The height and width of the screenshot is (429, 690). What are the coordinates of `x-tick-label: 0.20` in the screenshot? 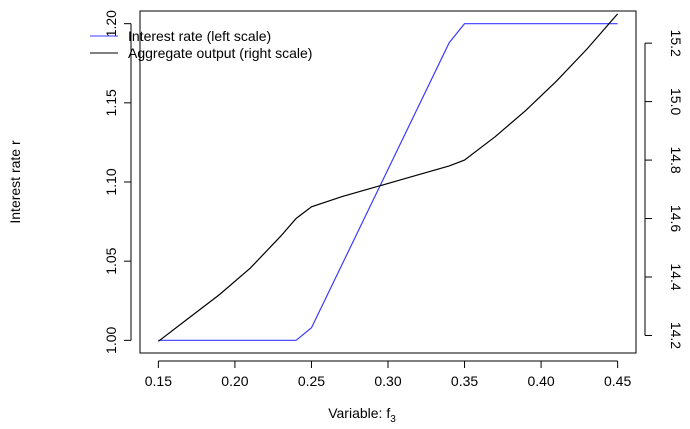 It's located at (234, 381).